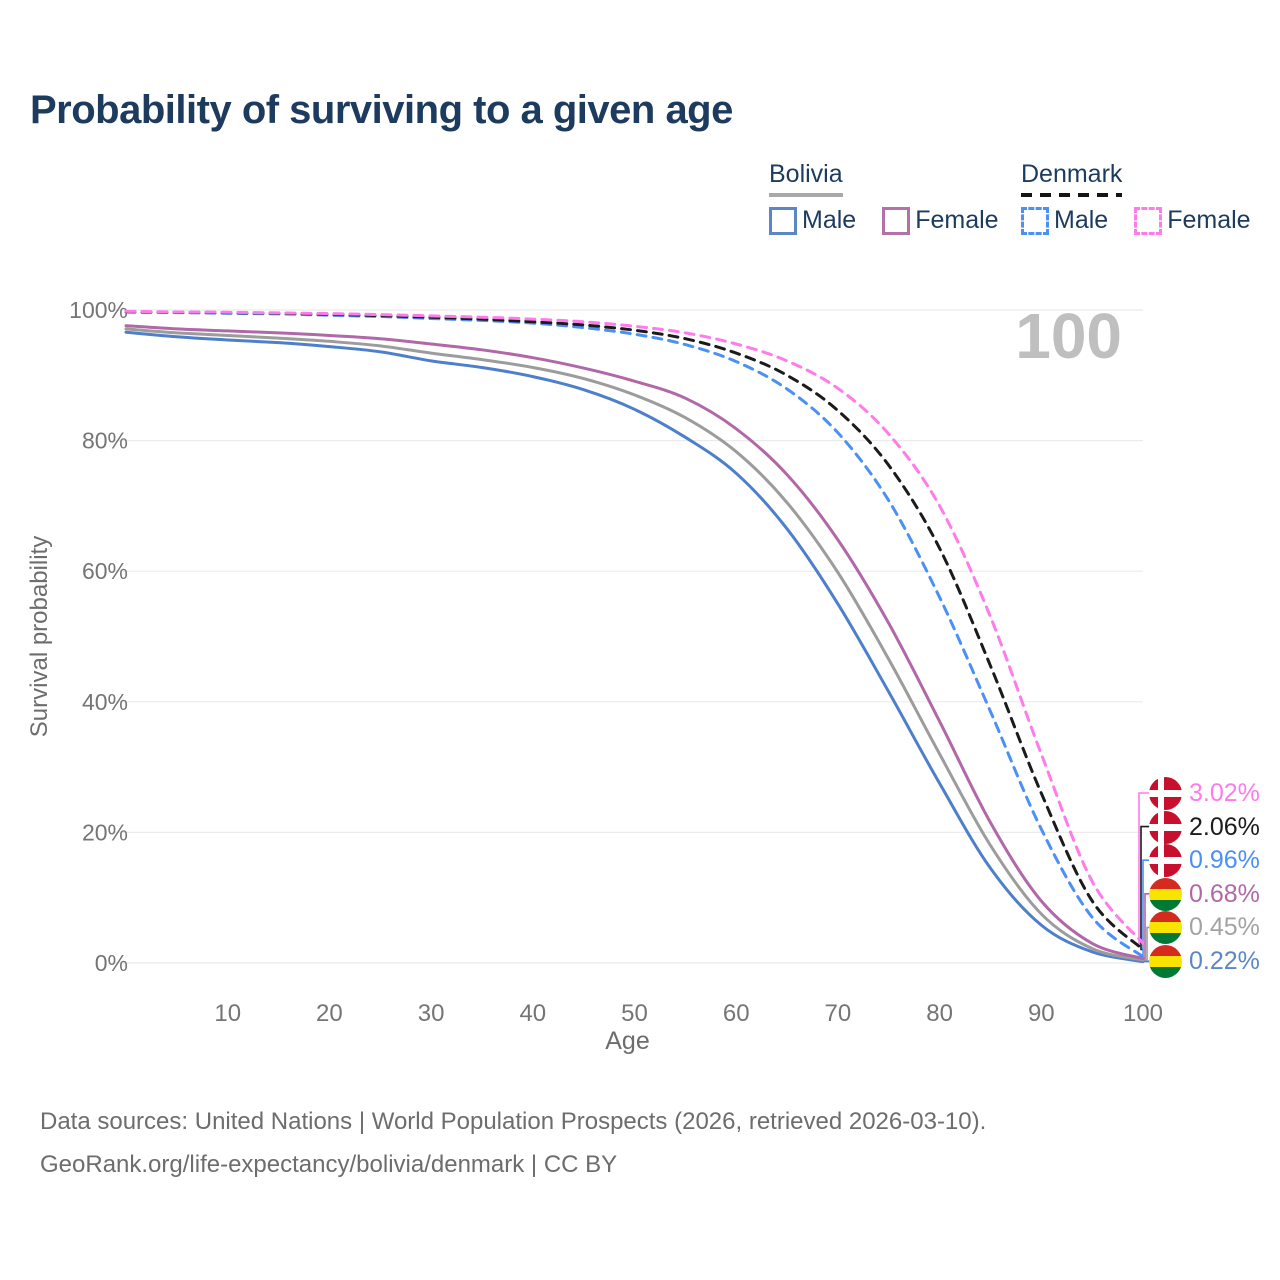  I want to click on leader-line-denmark-total, so click(1145, 888).